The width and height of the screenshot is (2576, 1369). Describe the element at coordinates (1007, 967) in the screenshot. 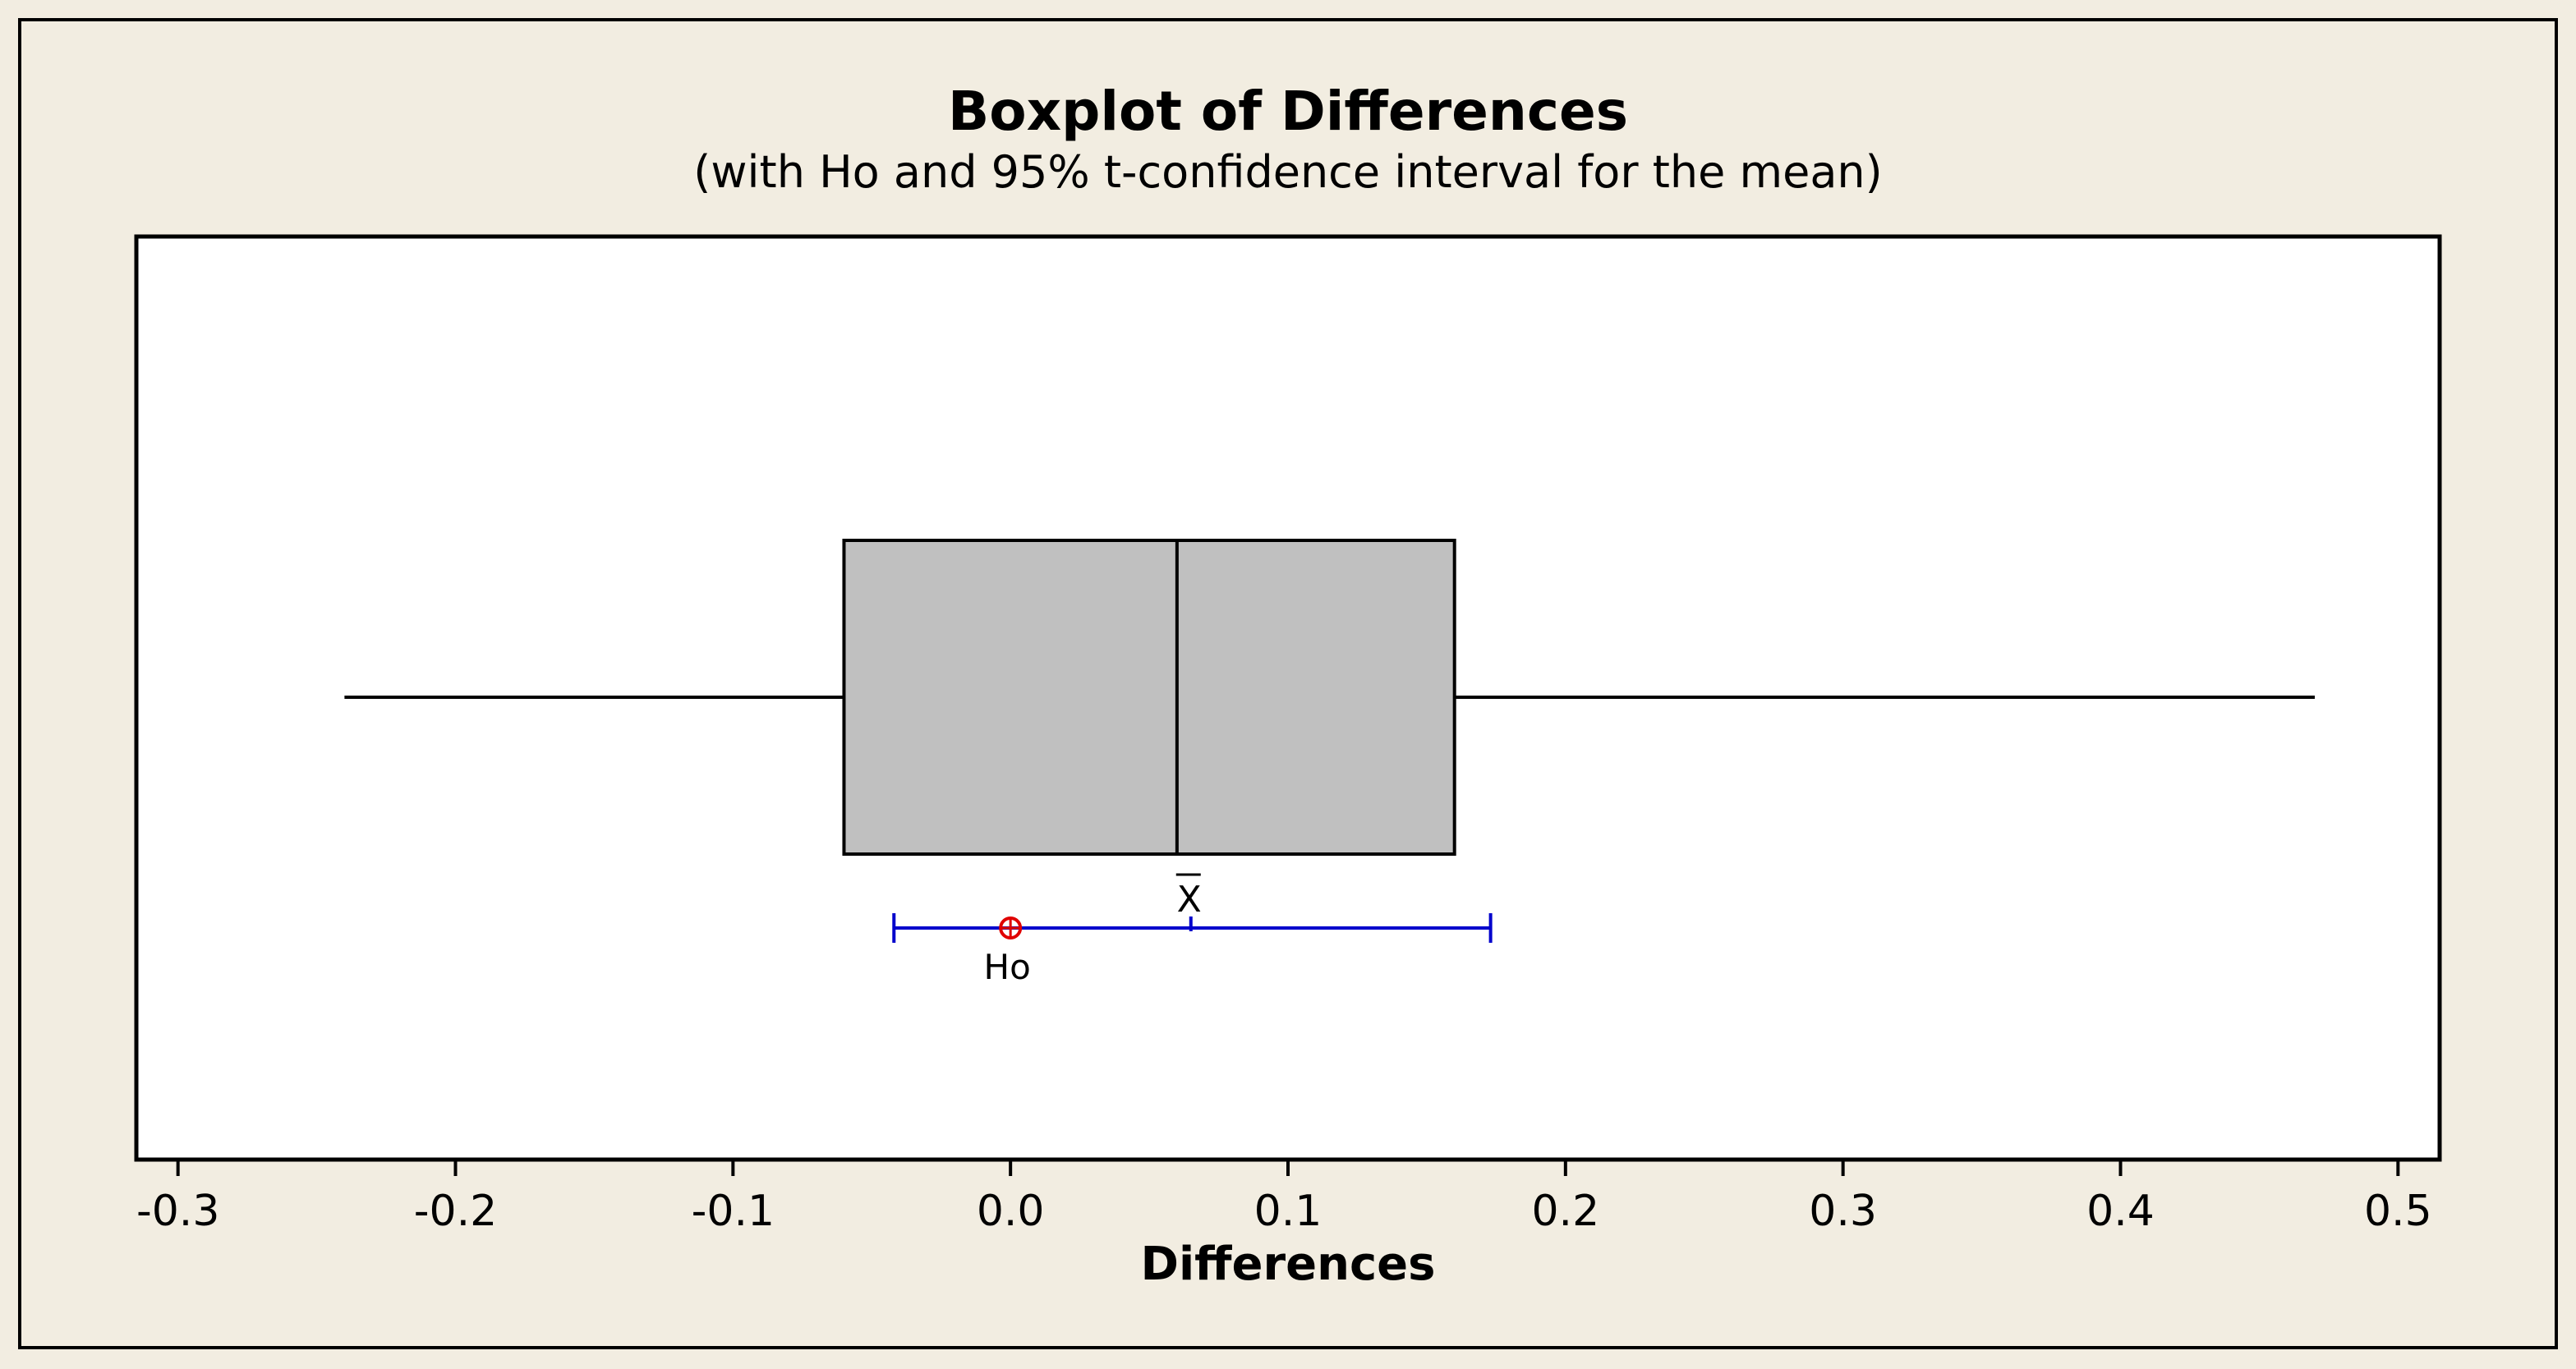

I see `h0-label: Ho` at that location.